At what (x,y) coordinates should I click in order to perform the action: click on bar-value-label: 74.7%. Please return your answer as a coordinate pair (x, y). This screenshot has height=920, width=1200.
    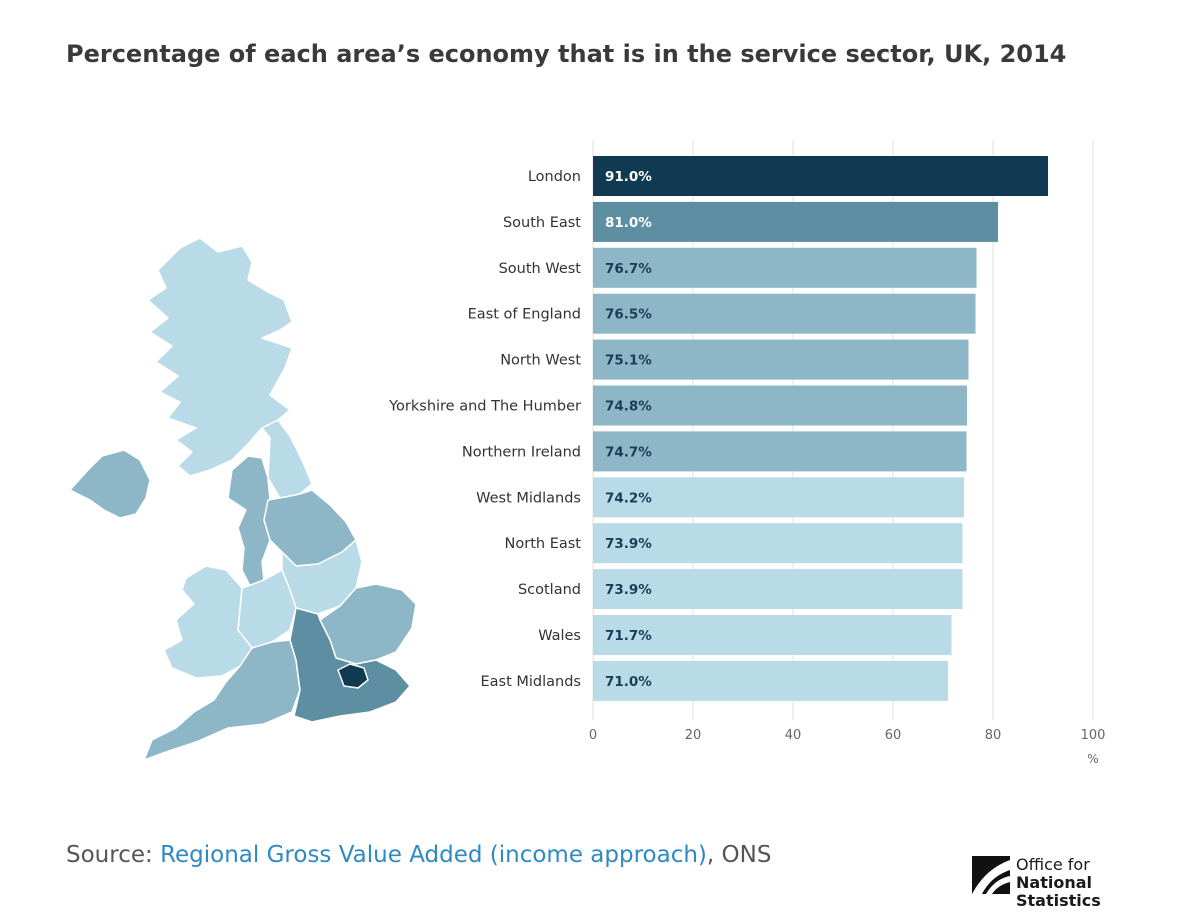
    Looking at the image, I should click on (628, 452).